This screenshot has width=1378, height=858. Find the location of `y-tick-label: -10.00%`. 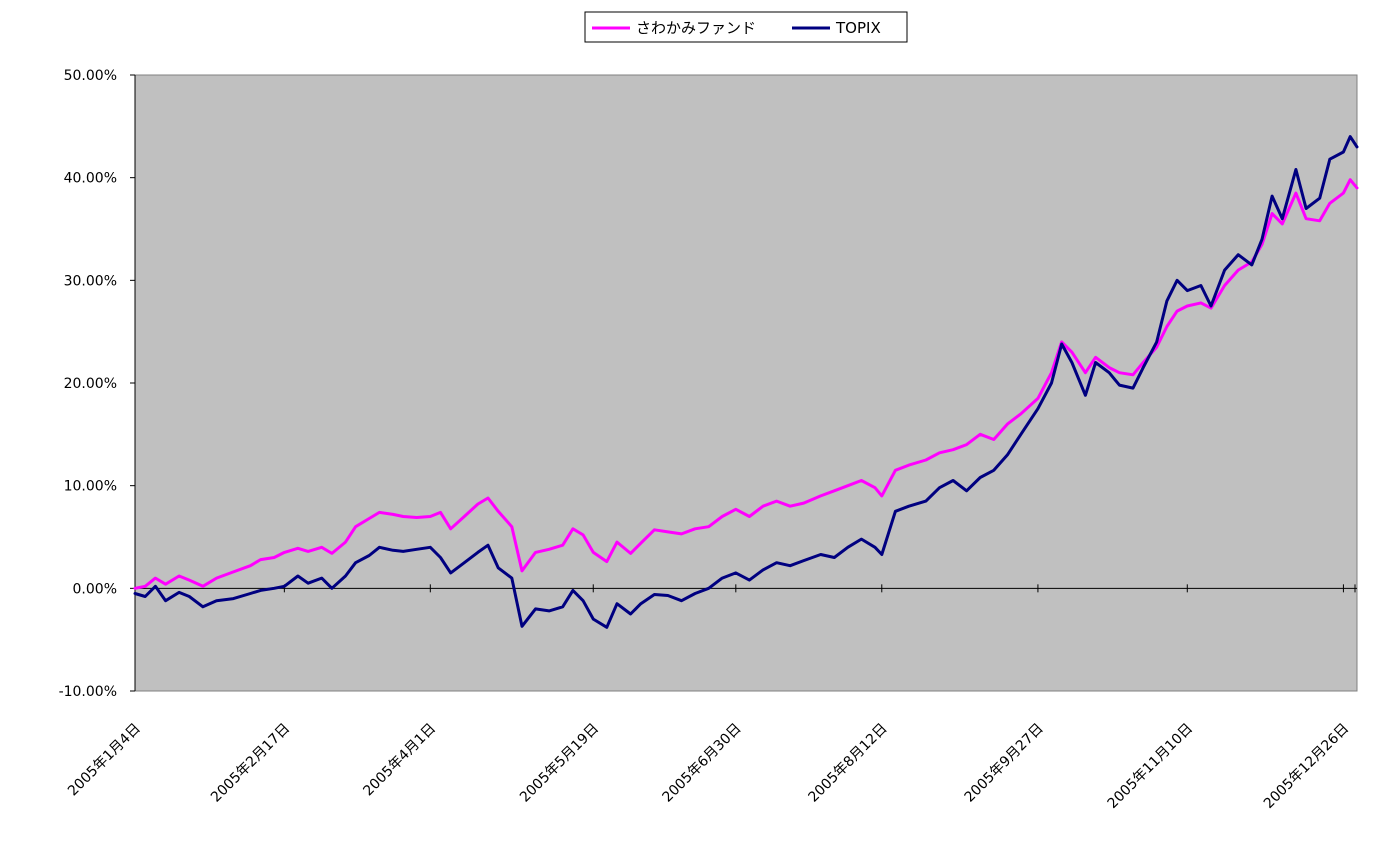

y-tick-label: -10.00% is located at coordinates (88, 692).